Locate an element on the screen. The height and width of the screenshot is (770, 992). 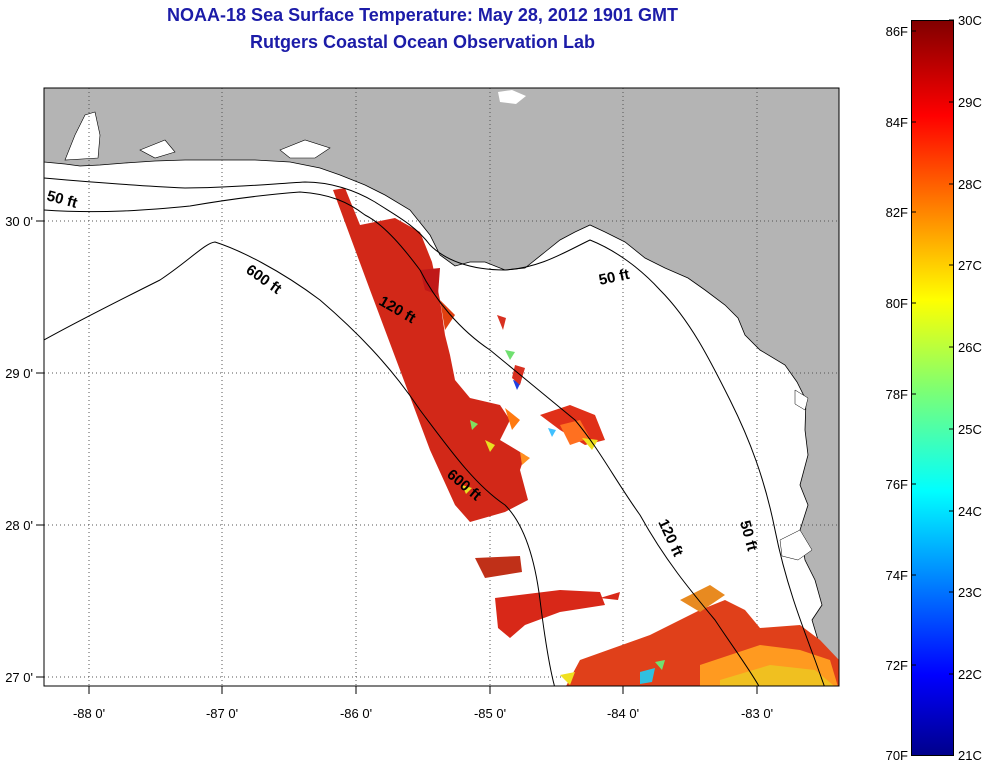
colorbar-label-c: 21C is located at coordinates (970, 755).